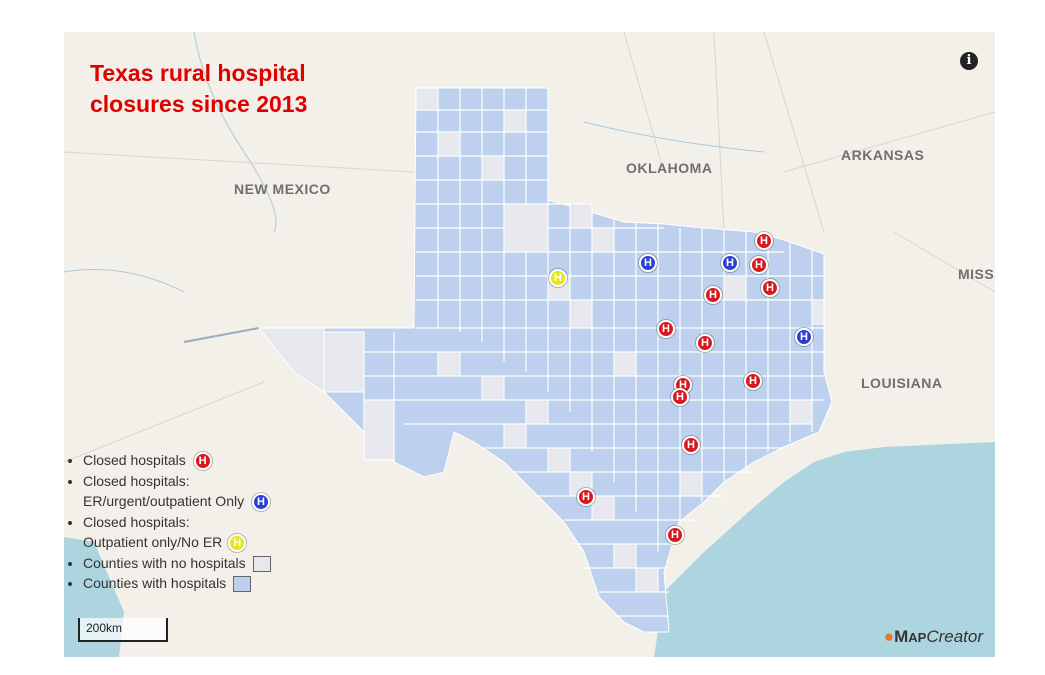  What do you see at coordinates (155, 583) in the screenshot?
I see `legend-label-with-hospitals: Counties with hospitals` at bounding box center [155, 583].